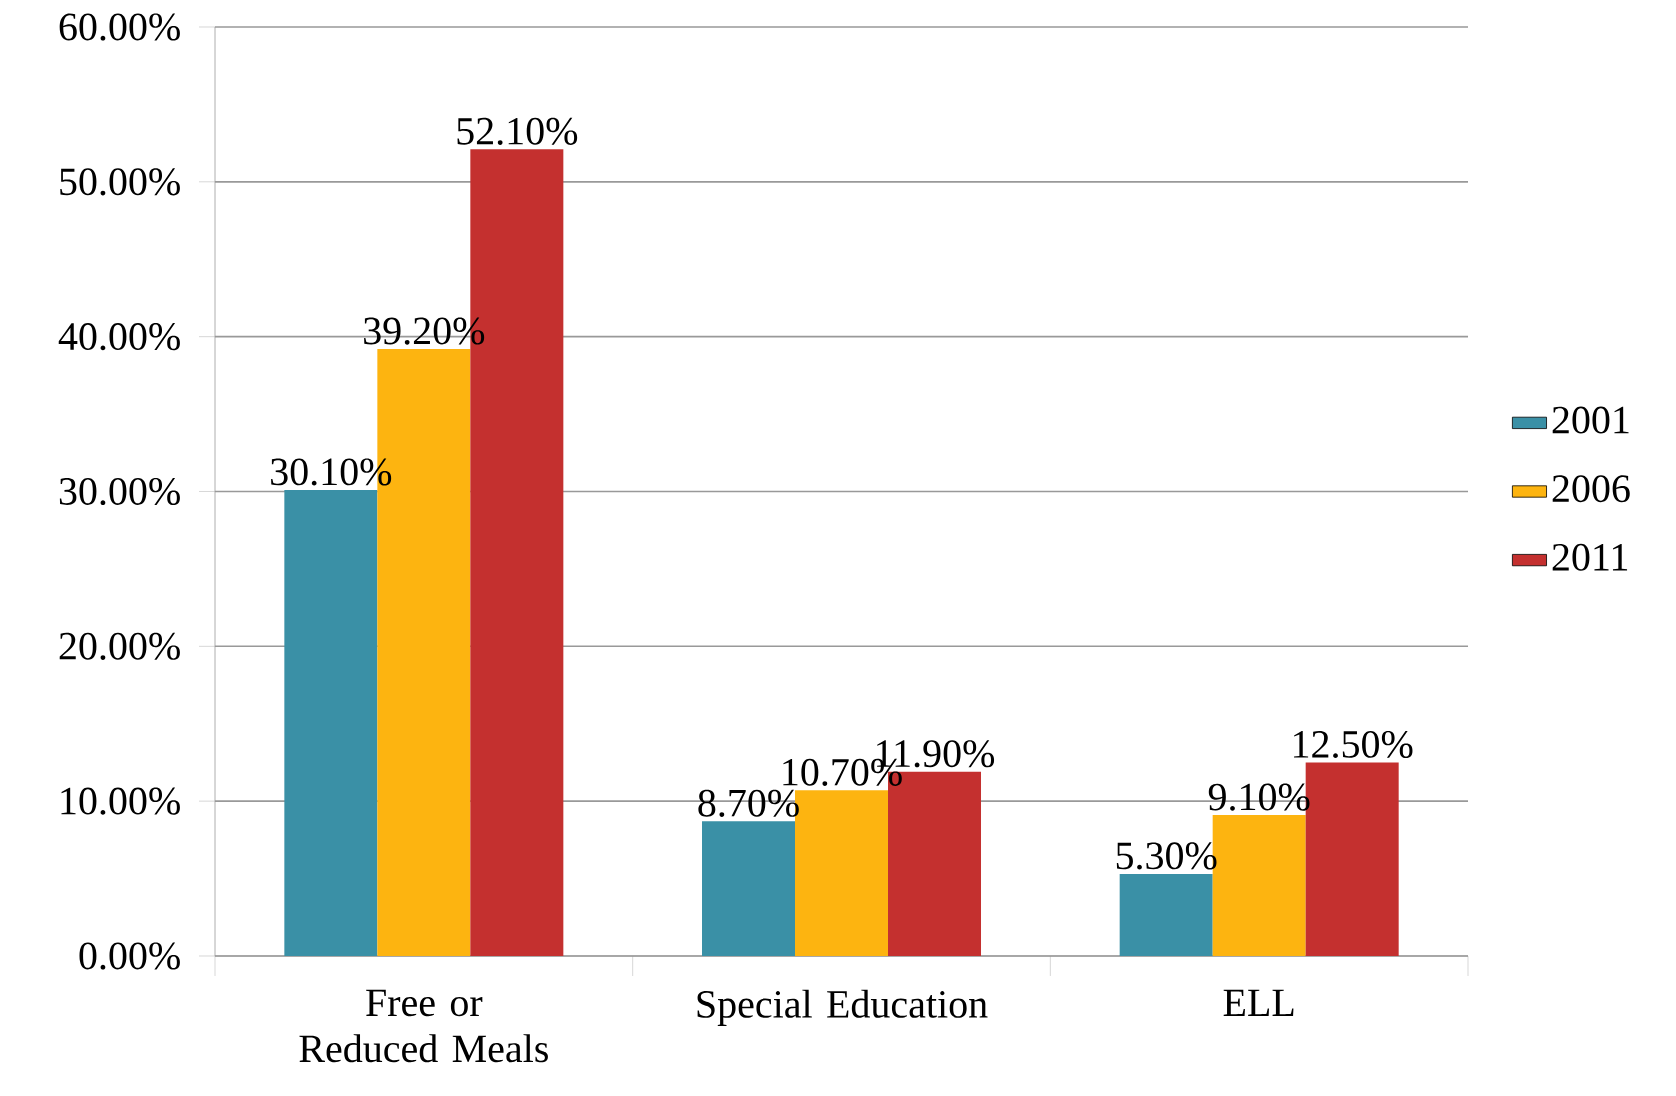 This screenshot has width=1676, height=1096. What do you see at coordinates (120, 801) in the screenshot?
I see `y-tick-label: 10.00%` at bounding box center [120, 801].